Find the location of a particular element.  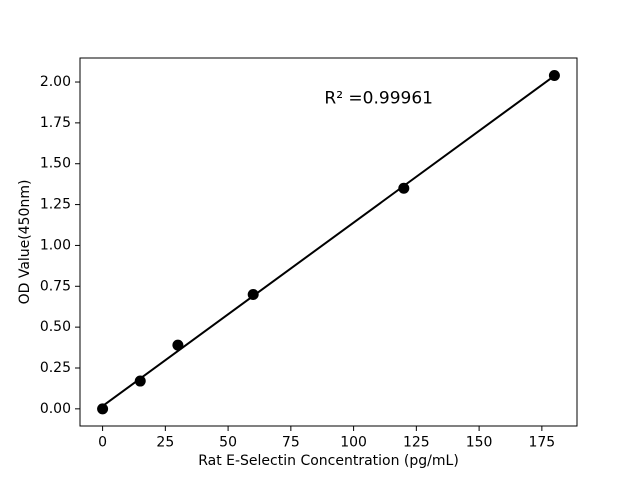

y-axis-label: OD Value(450nm) is located at coordinates (25, 242).